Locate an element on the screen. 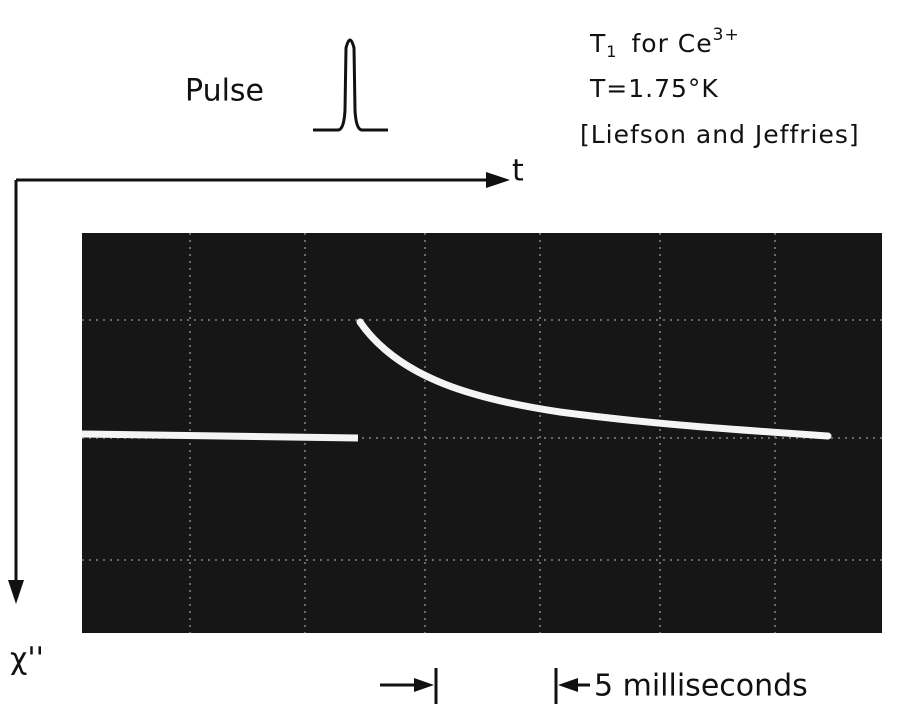  t-label: t is located at coordinates (518, 171).